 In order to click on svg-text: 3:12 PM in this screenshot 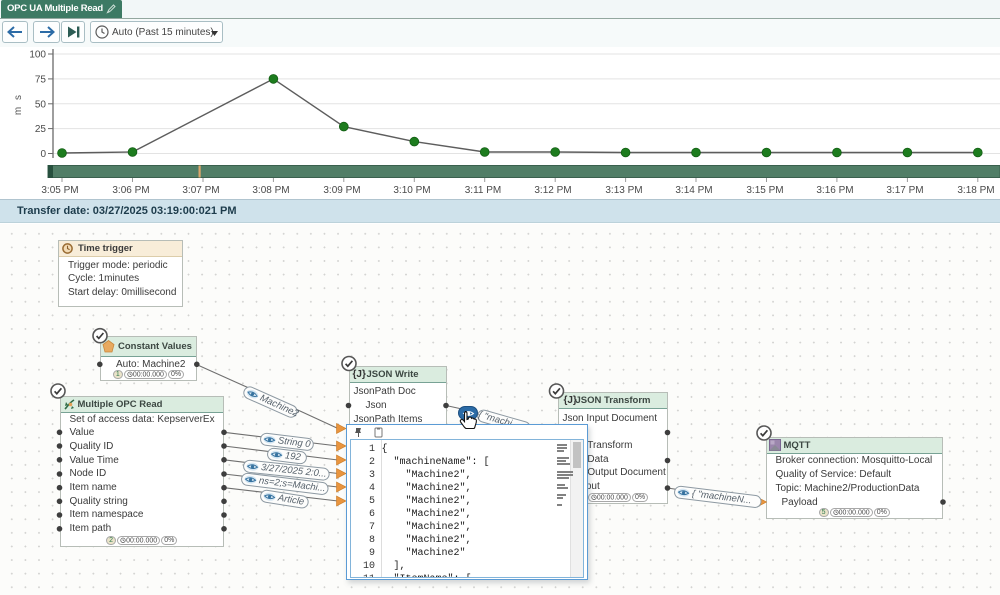, I will do `click(552, 190)`.